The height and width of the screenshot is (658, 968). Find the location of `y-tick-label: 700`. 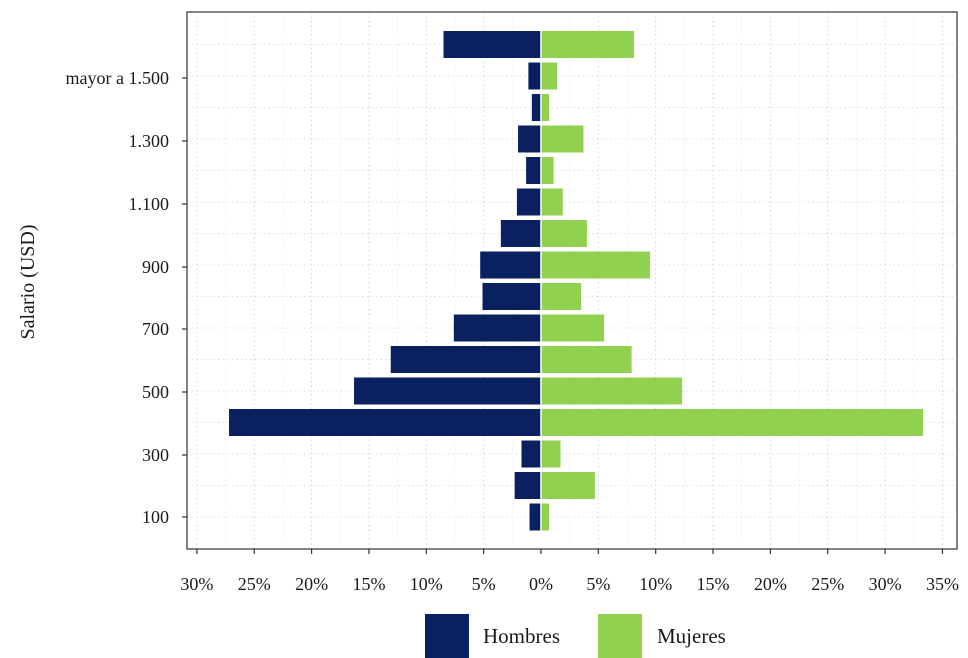

y-tick-label: 700 is located at coordinates (155, 329).